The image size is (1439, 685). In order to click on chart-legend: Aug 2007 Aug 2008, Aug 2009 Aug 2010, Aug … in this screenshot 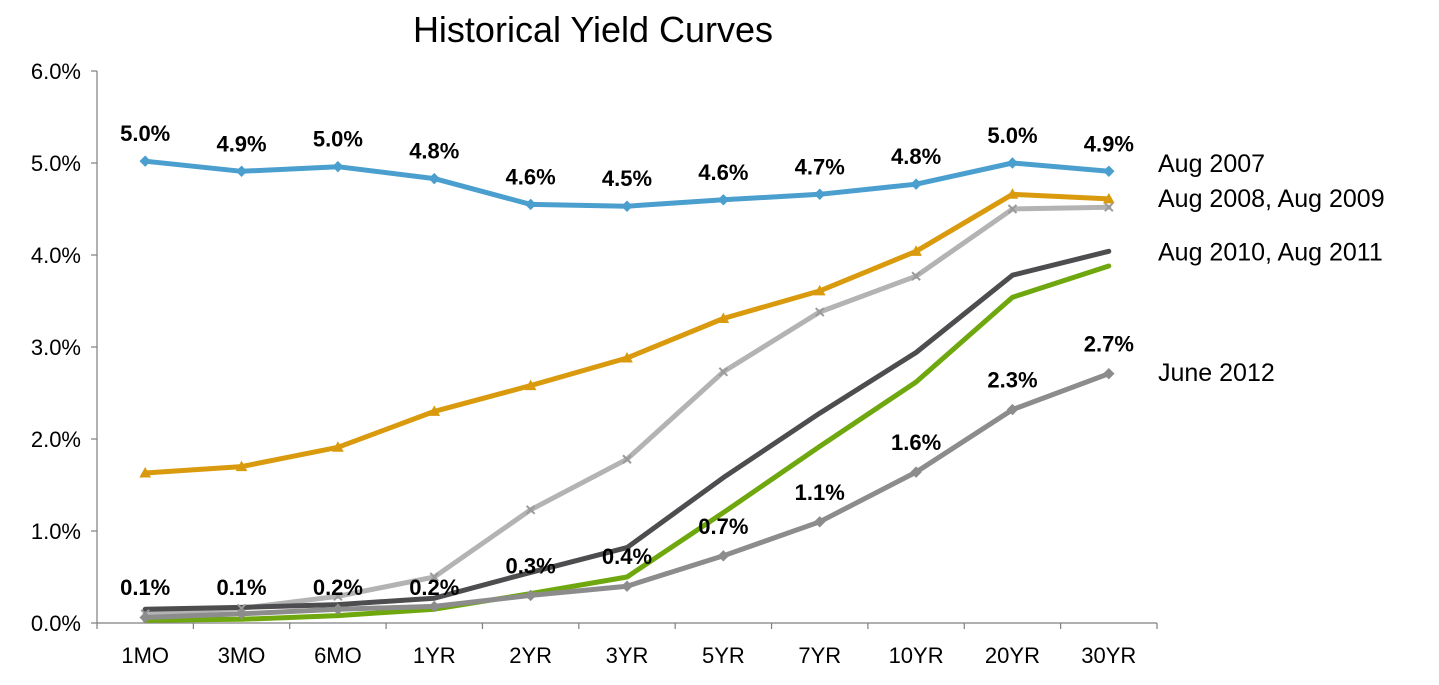, I will do `click(1271, 268)`.